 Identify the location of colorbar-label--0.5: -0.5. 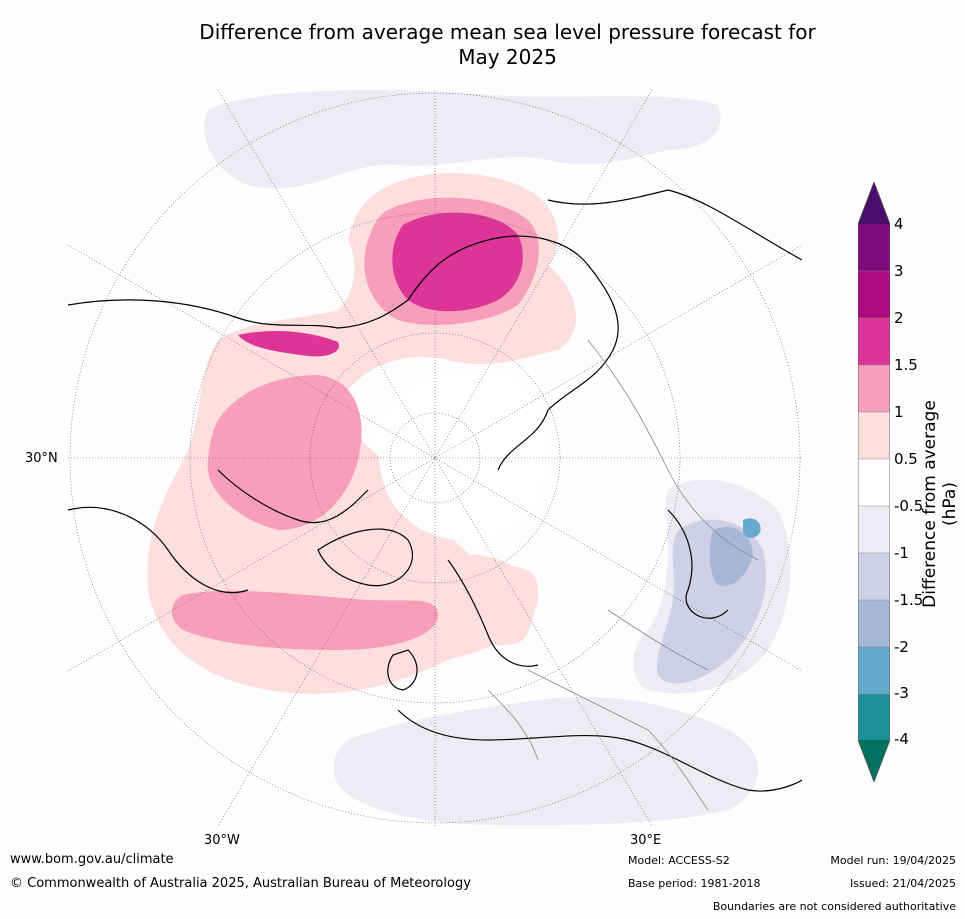
(909, 506).